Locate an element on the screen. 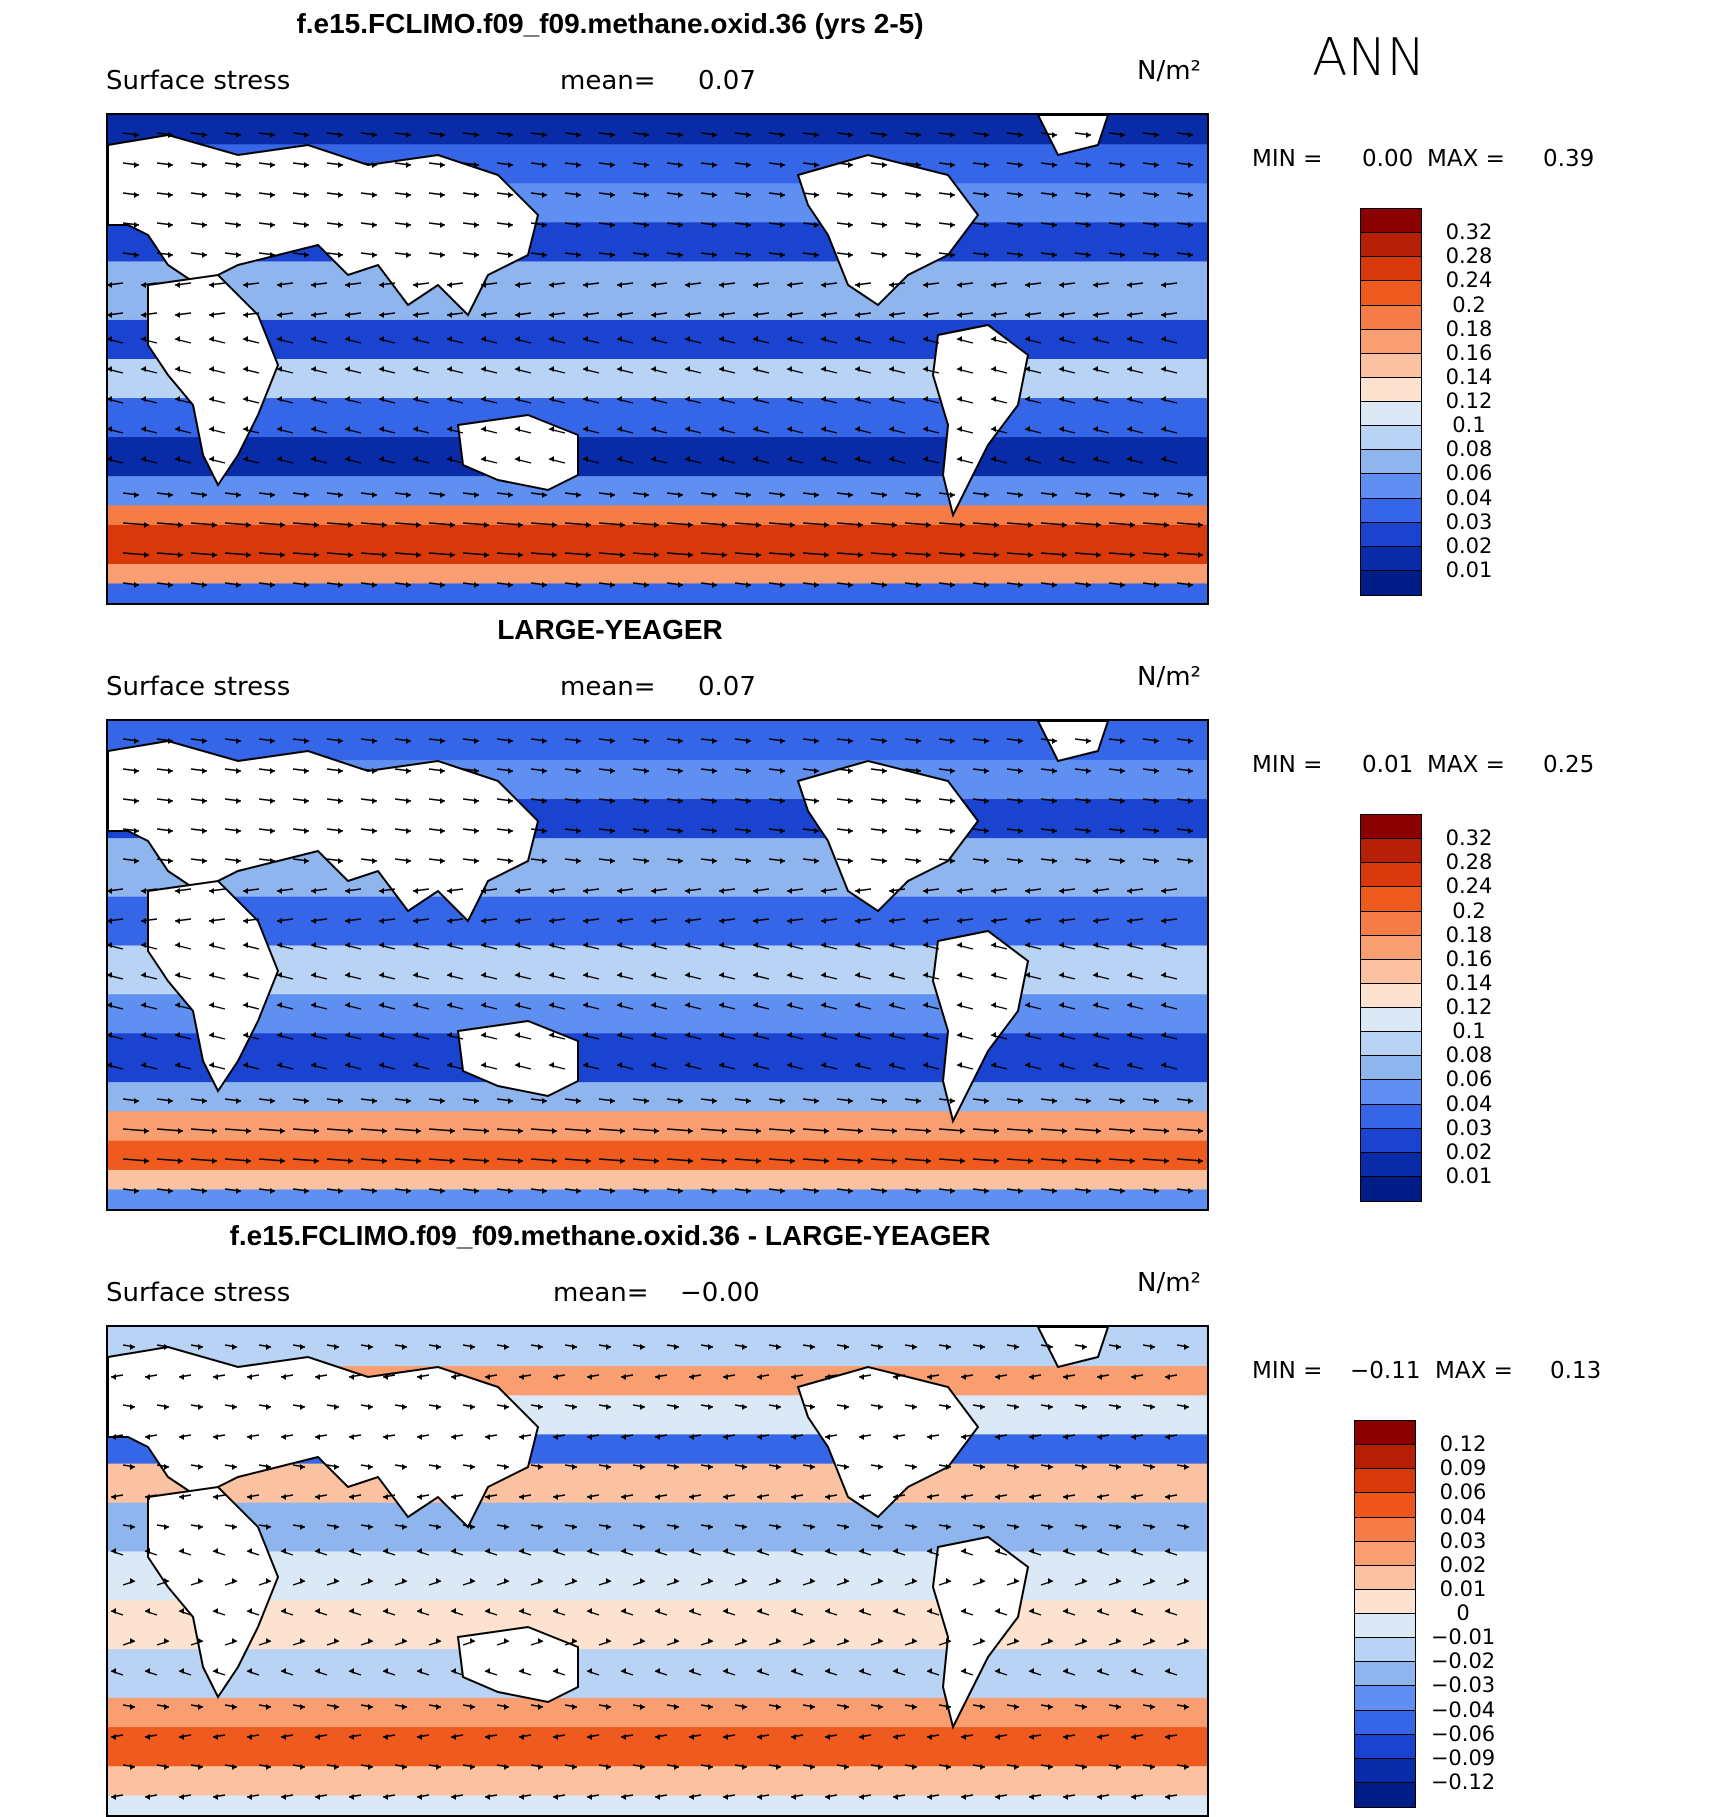 Image resolution: width=1710 pixels, height=1817 pixels. continent-outline is located at coordinates (213, 986).